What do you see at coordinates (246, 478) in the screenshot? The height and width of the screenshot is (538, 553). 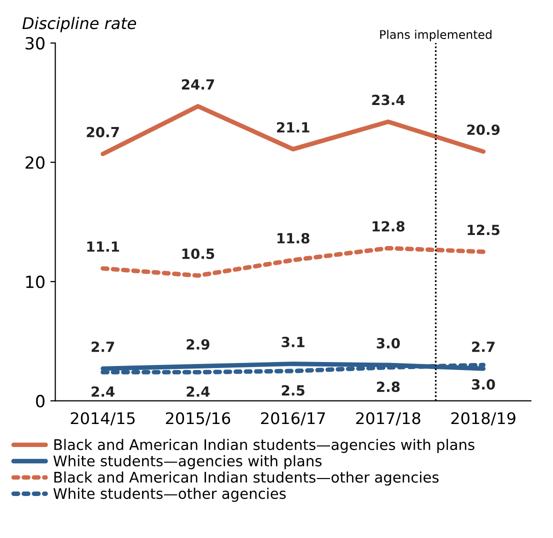 I see `legend-label: Black and American Indian students—other agencies` at bounding box center [246, 478].